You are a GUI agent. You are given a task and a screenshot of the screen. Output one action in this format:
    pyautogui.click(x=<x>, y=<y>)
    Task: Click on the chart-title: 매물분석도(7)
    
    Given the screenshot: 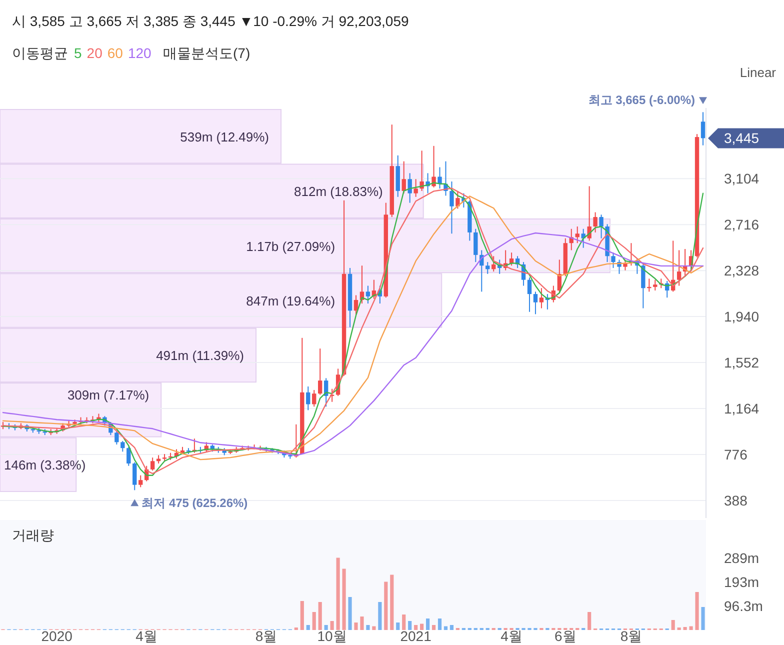 What is the action you would take?
    pyautogui.click(x=206, y=53)
    